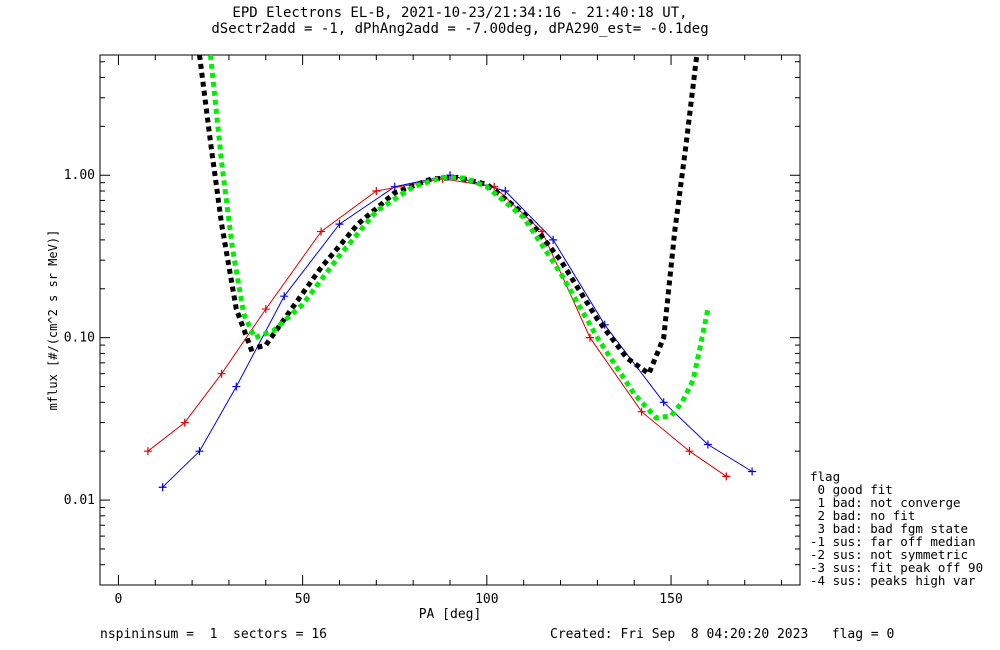 Image resolution: width=1000 pixels, height=650 pixels. I want to click on legend-item: 0 good fit, so click(851, 489).